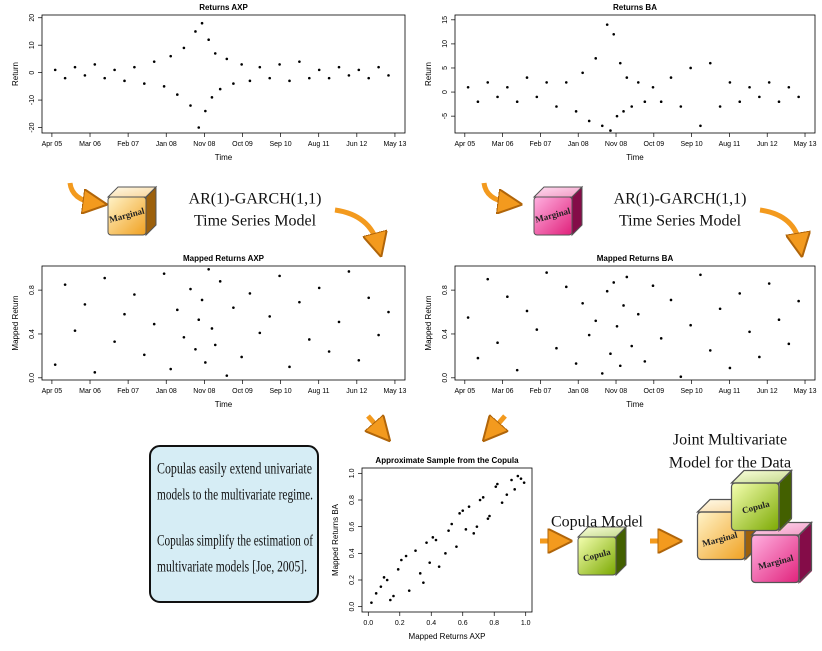 The width and height of the screenshot is (822, 651). What do you see at coordinates (428, 322) in the screenshot?
I see `y-axis-label: Mapped Return` at bounding box center [428, 322].